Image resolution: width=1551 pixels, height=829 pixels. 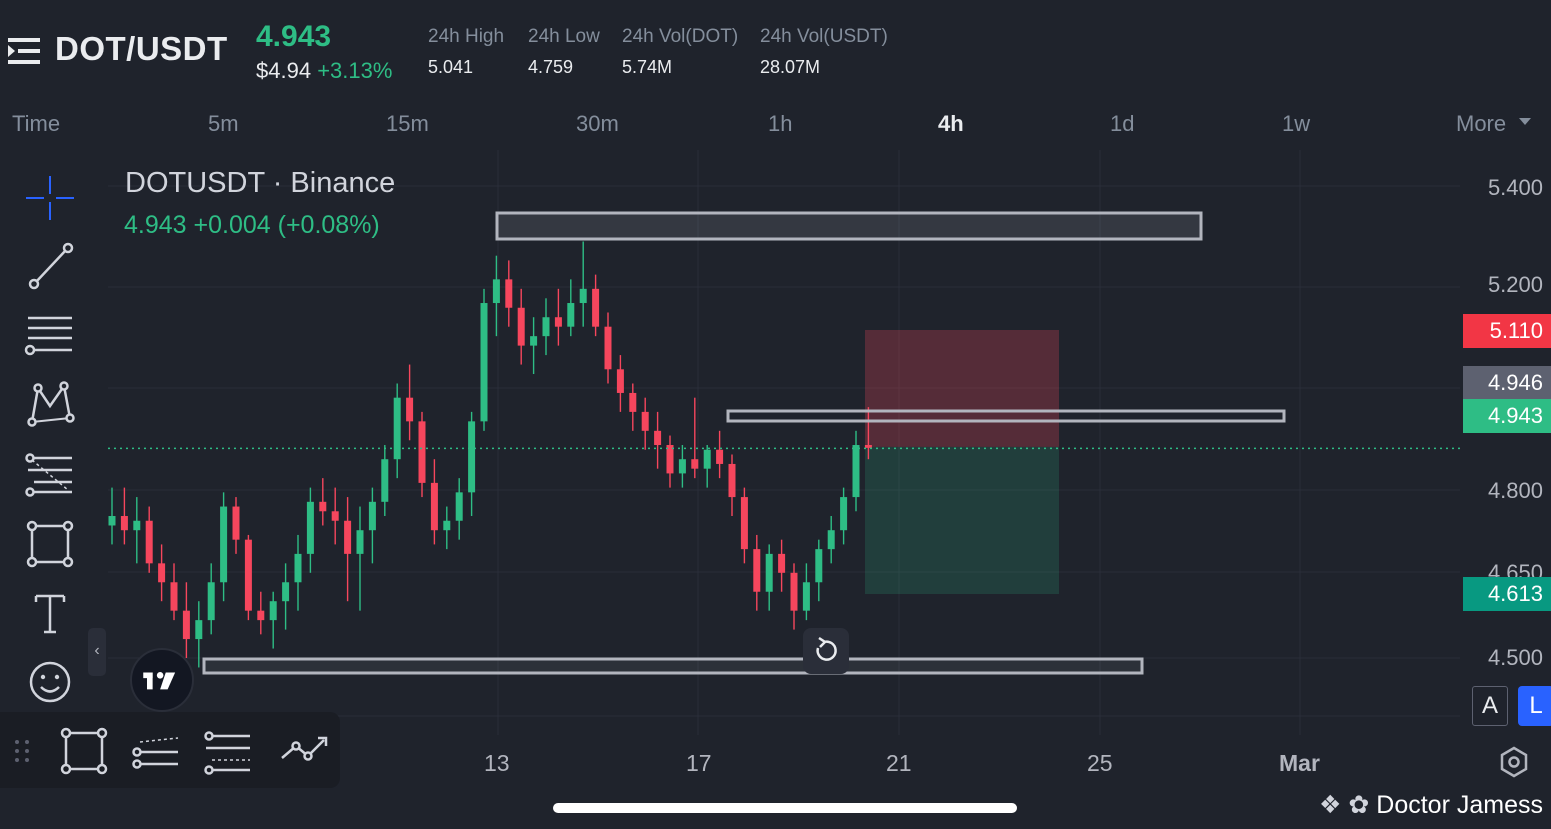 I want to click on interval-1d: 1d, so click(x=1122, y=123).